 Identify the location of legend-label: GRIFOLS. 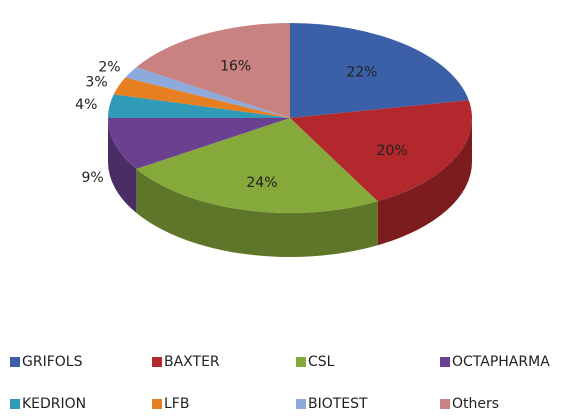
(52, 362).